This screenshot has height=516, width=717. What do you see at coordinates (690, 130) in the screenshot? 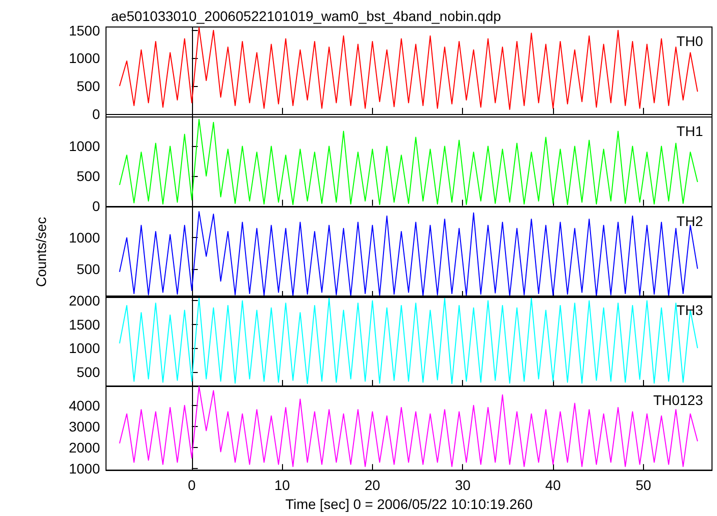
I see `series-label: TH1` at bounding box center [690, 130].